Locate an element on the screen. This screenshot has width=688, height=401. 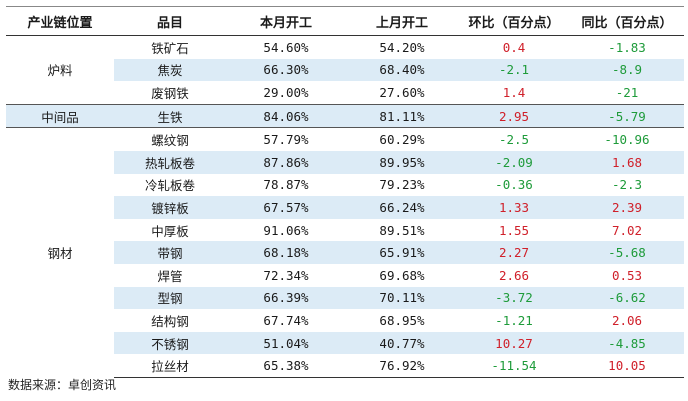
item-cell: 焦炭 is located at coordinates (170, 70).